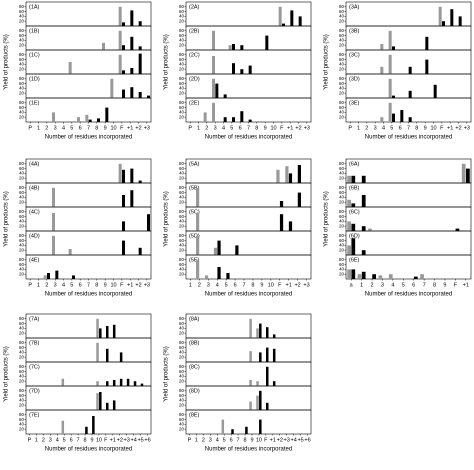 The image size is (474, 470). I want to click on panel-label: (1E), so click(34, 103).